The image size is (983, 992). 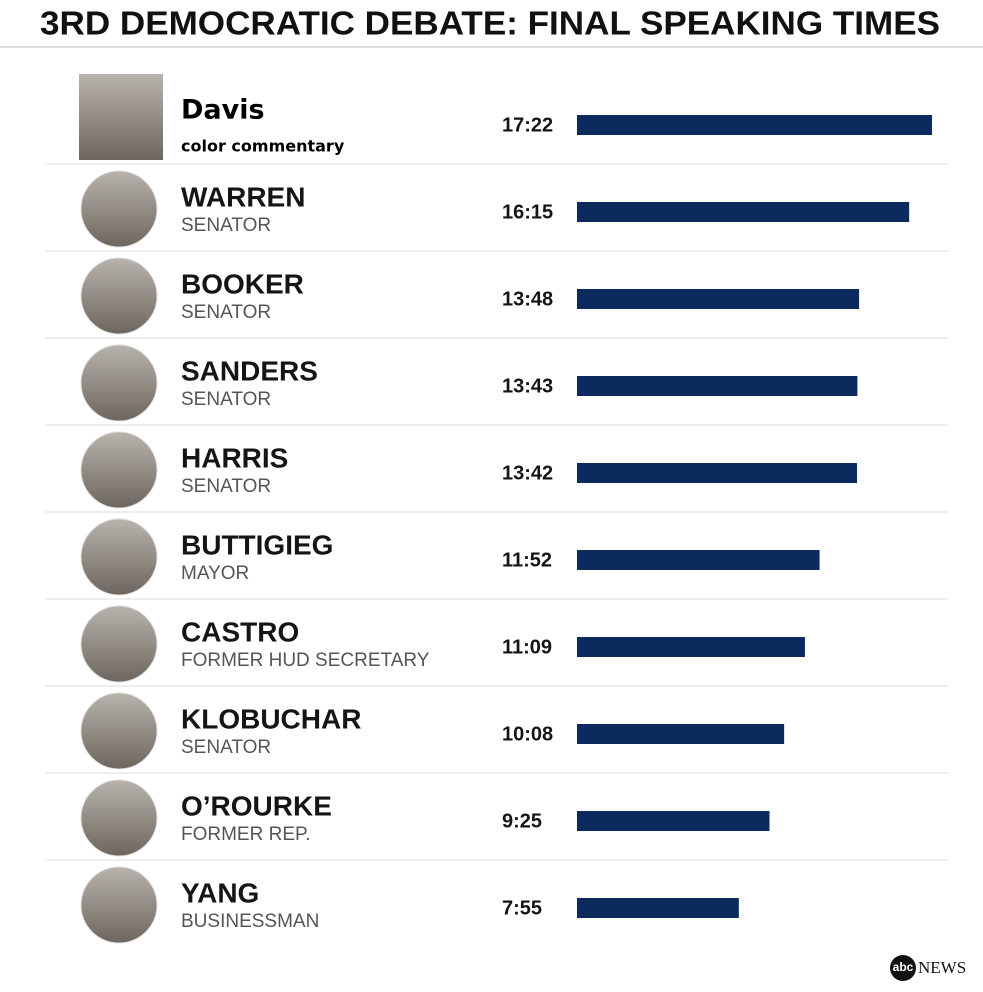 I want to click on candidate-name: O’ROURKE, so click(x=256, y=805).